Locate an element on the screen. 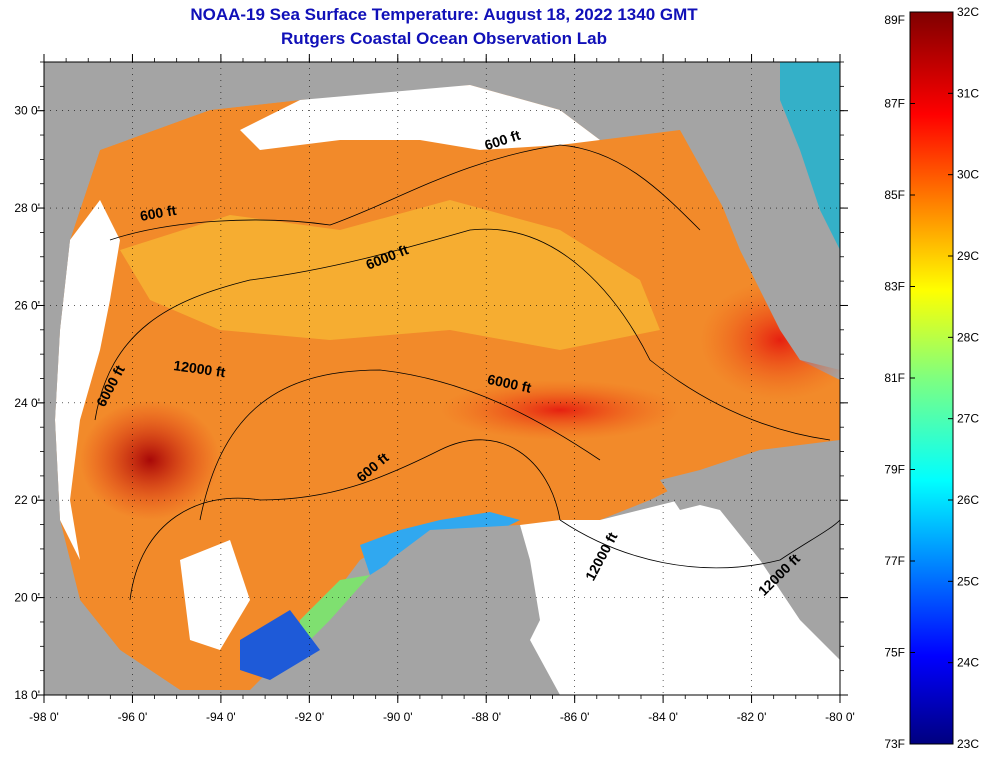 This screenshot has height=761, width=992. lat-tick-label: 24 0' is located at coordinates (27, 403).